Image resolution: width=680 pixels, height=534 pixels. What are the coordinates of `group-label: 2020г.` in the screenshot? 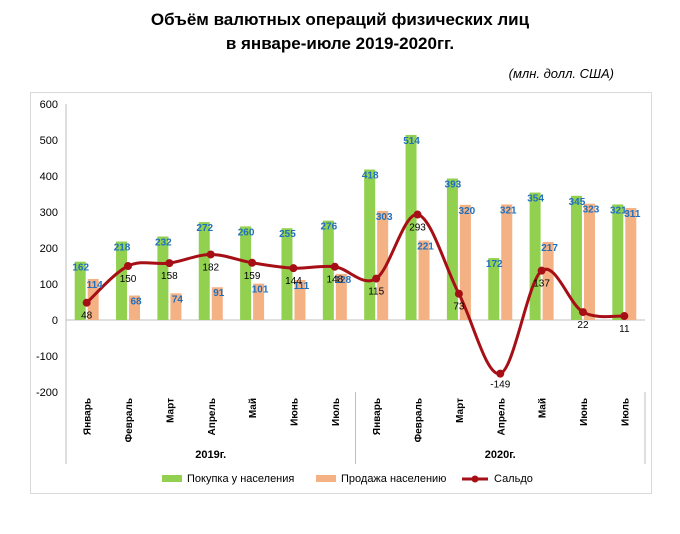 It's located at (500, 455).